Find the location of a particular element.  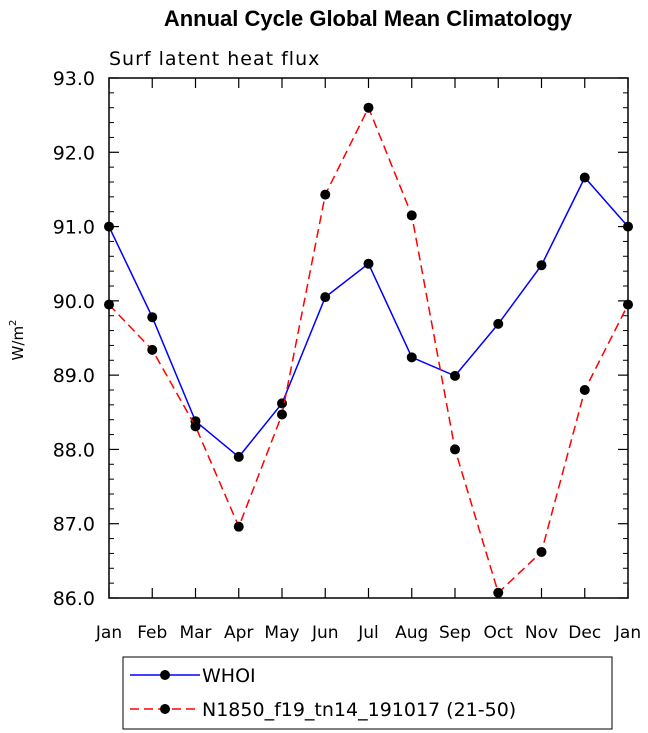

x-tick-label: May is located at coordinates (281, 633).